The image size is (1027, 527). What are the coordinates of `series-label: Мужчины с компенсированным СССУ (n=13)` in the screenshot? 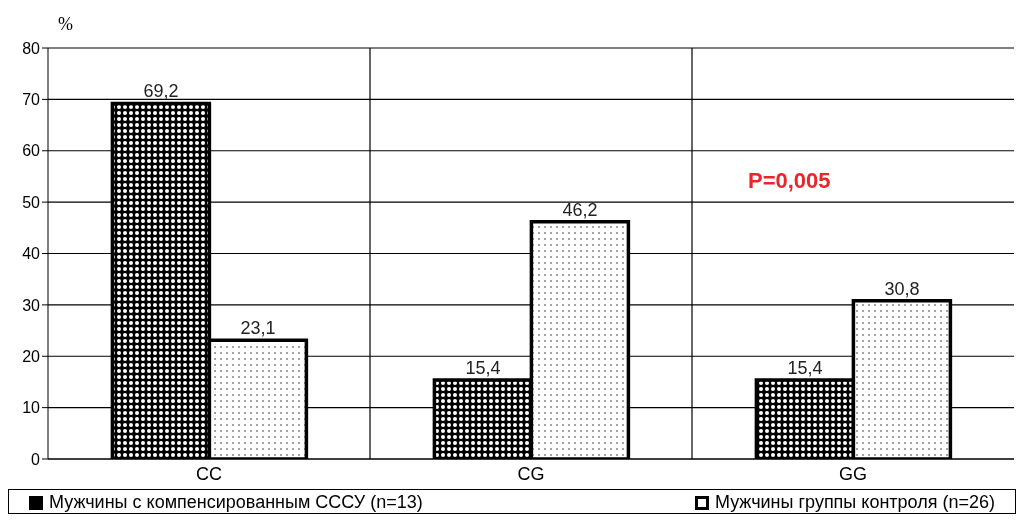 It's located at (236, 502).